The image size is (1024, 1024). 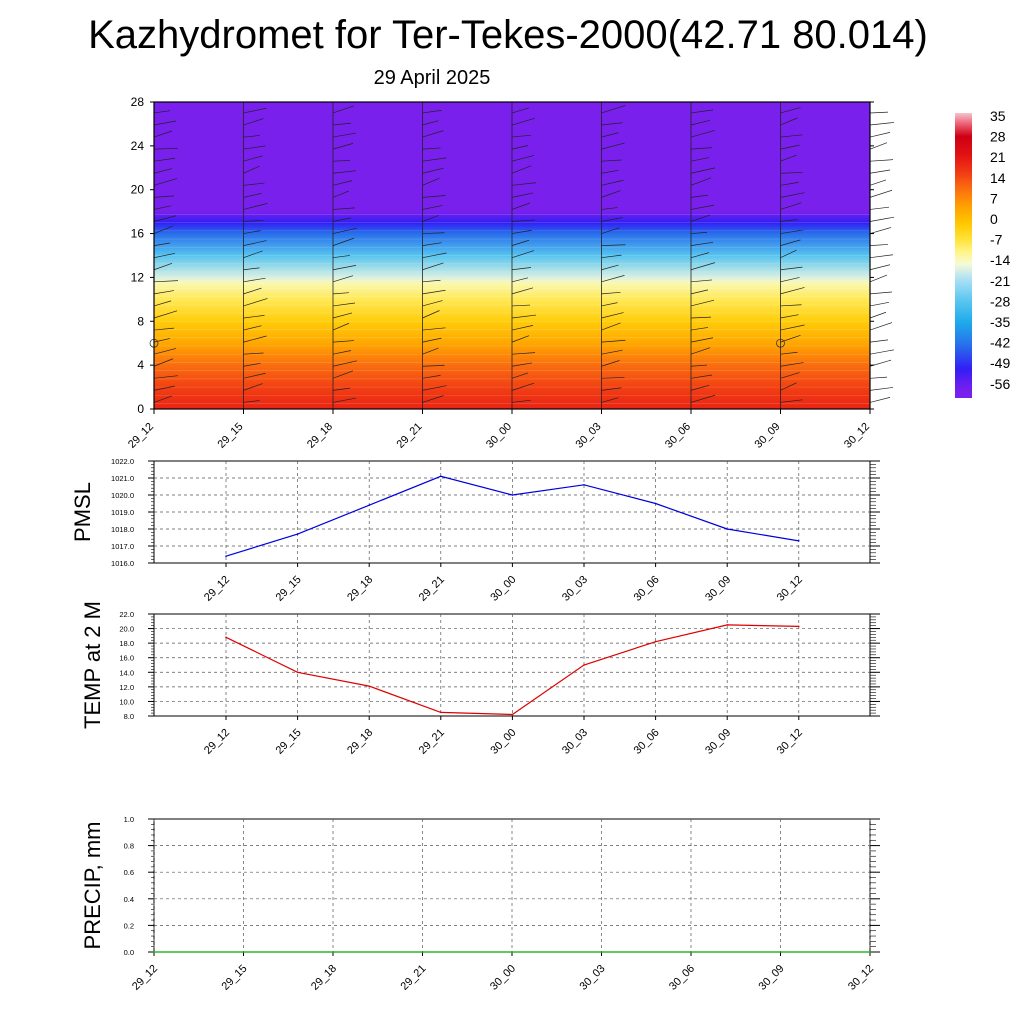 I want to click on y-tick-label: 0.0, so click(x=129, y=952).